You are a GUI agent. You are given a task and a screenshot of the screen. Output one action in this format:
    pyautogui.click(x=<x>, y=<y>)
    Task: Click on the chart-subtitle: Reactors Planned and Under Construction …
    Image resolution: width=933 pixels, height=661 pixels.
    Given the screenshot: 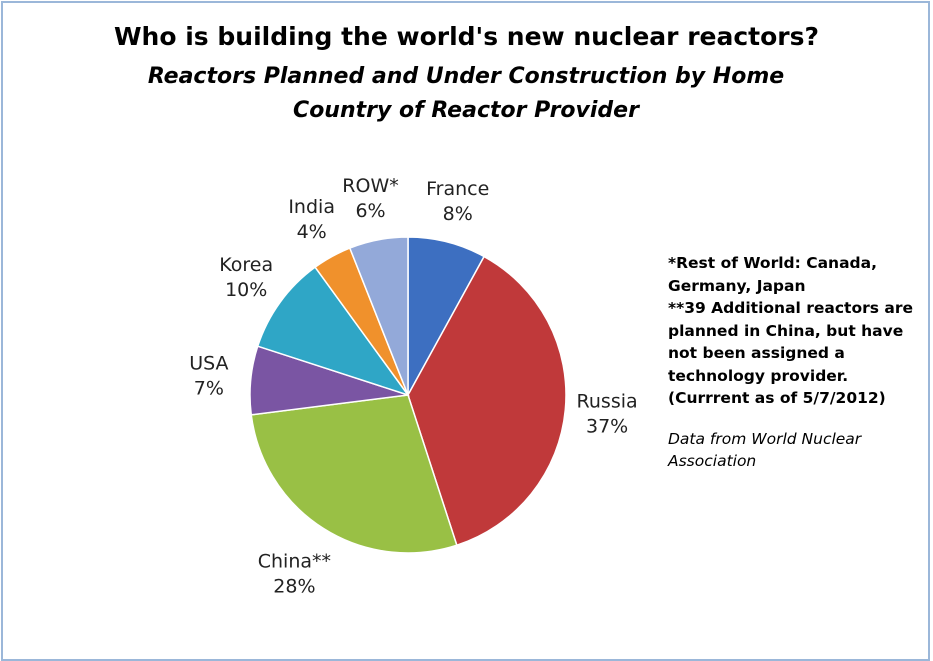 What is the action you would take?
    pyautogui.click(x=466, y=93)
    